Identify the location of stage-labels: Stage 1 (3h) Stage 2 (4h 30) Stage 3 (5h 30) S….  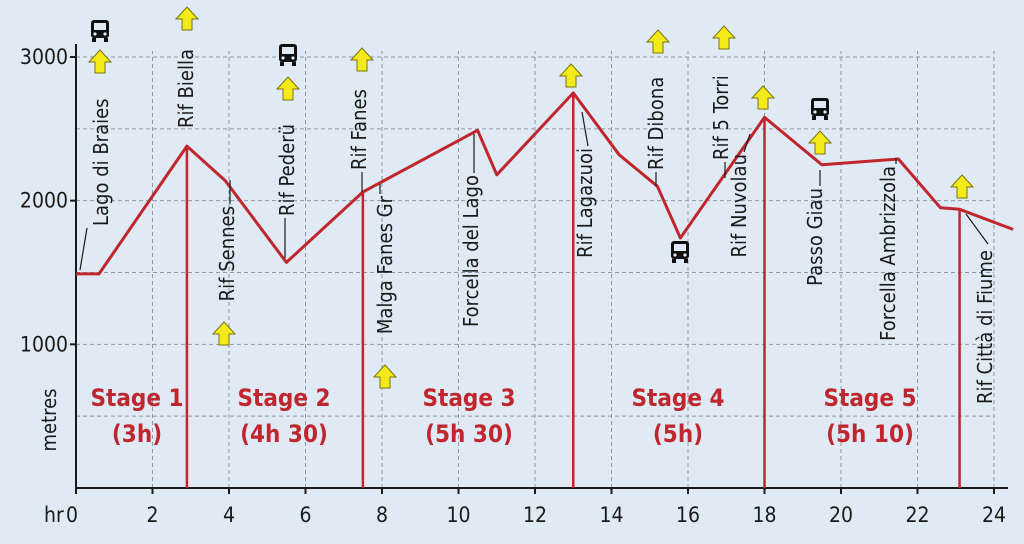
(503, 416).